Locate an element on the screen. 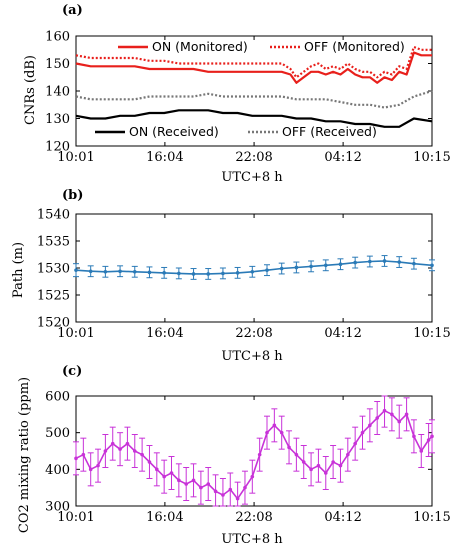 The height and width of the screenshot is (555, 456). y-tick-label: 1540 is located at coordinates (53, 215).